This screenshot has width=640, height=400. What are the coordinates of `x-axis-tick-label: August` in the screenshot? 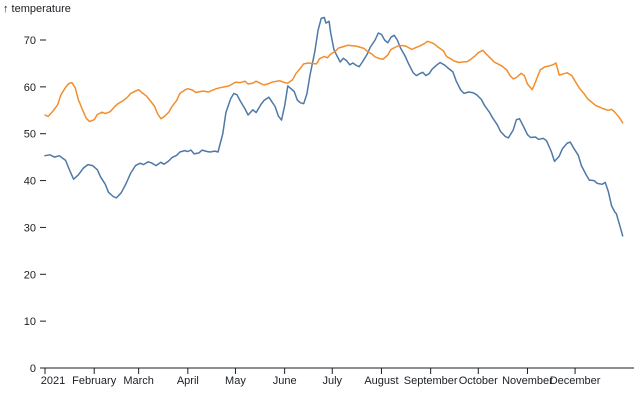 It's located at (381, 381).